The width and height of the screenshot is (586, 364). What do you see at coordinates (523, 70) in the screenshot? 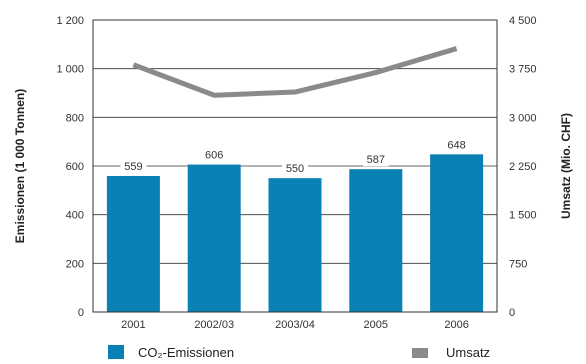
I see `right-tick-label: 3 750` at bounding box center [523, 70].